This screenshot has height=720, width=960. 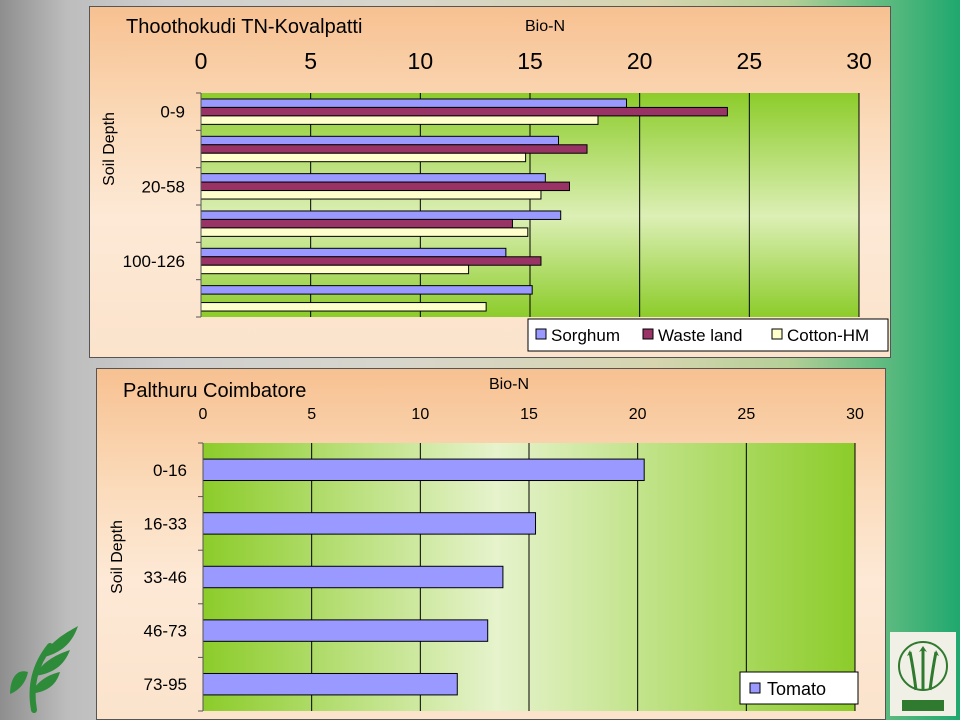 I want to click on icar-logo-icon, so click(x=923, y=674).